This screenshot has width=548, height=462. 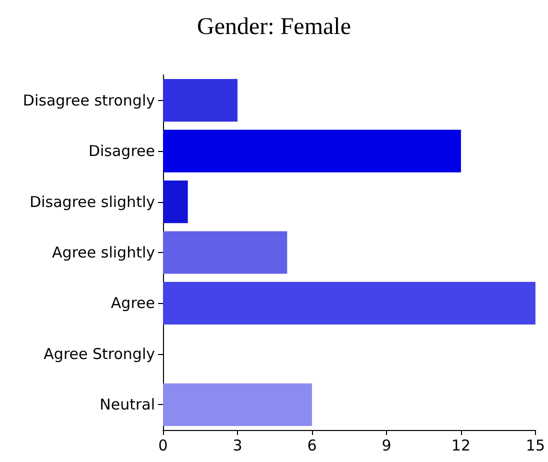 What do you see at coordinates (237, 445) in the screenshot?
I see `x-tick-label: 3` at bounding box center [237, 445].